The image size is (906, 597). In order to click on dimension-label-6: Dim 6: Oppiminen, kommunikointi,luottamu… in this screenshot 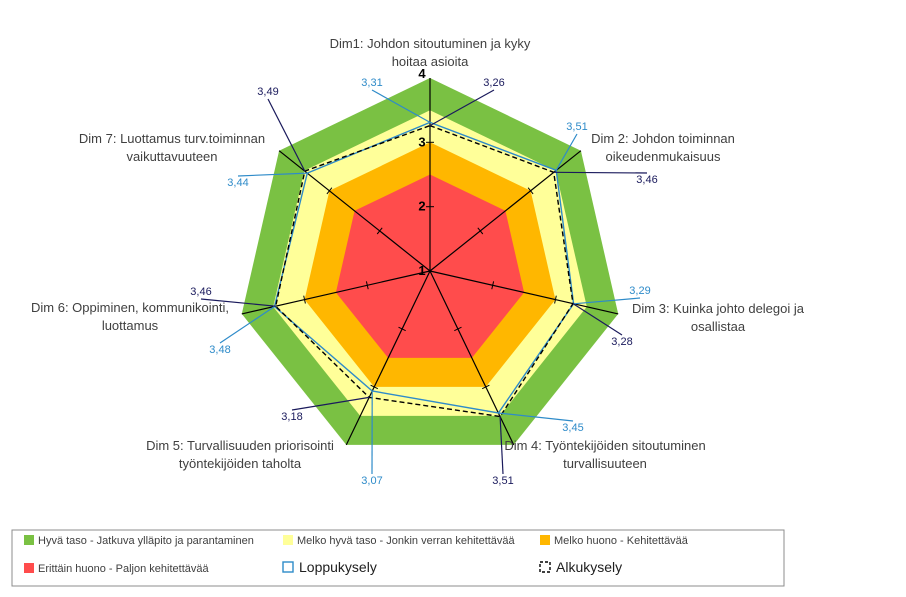, I will do `click(130, 316)`.